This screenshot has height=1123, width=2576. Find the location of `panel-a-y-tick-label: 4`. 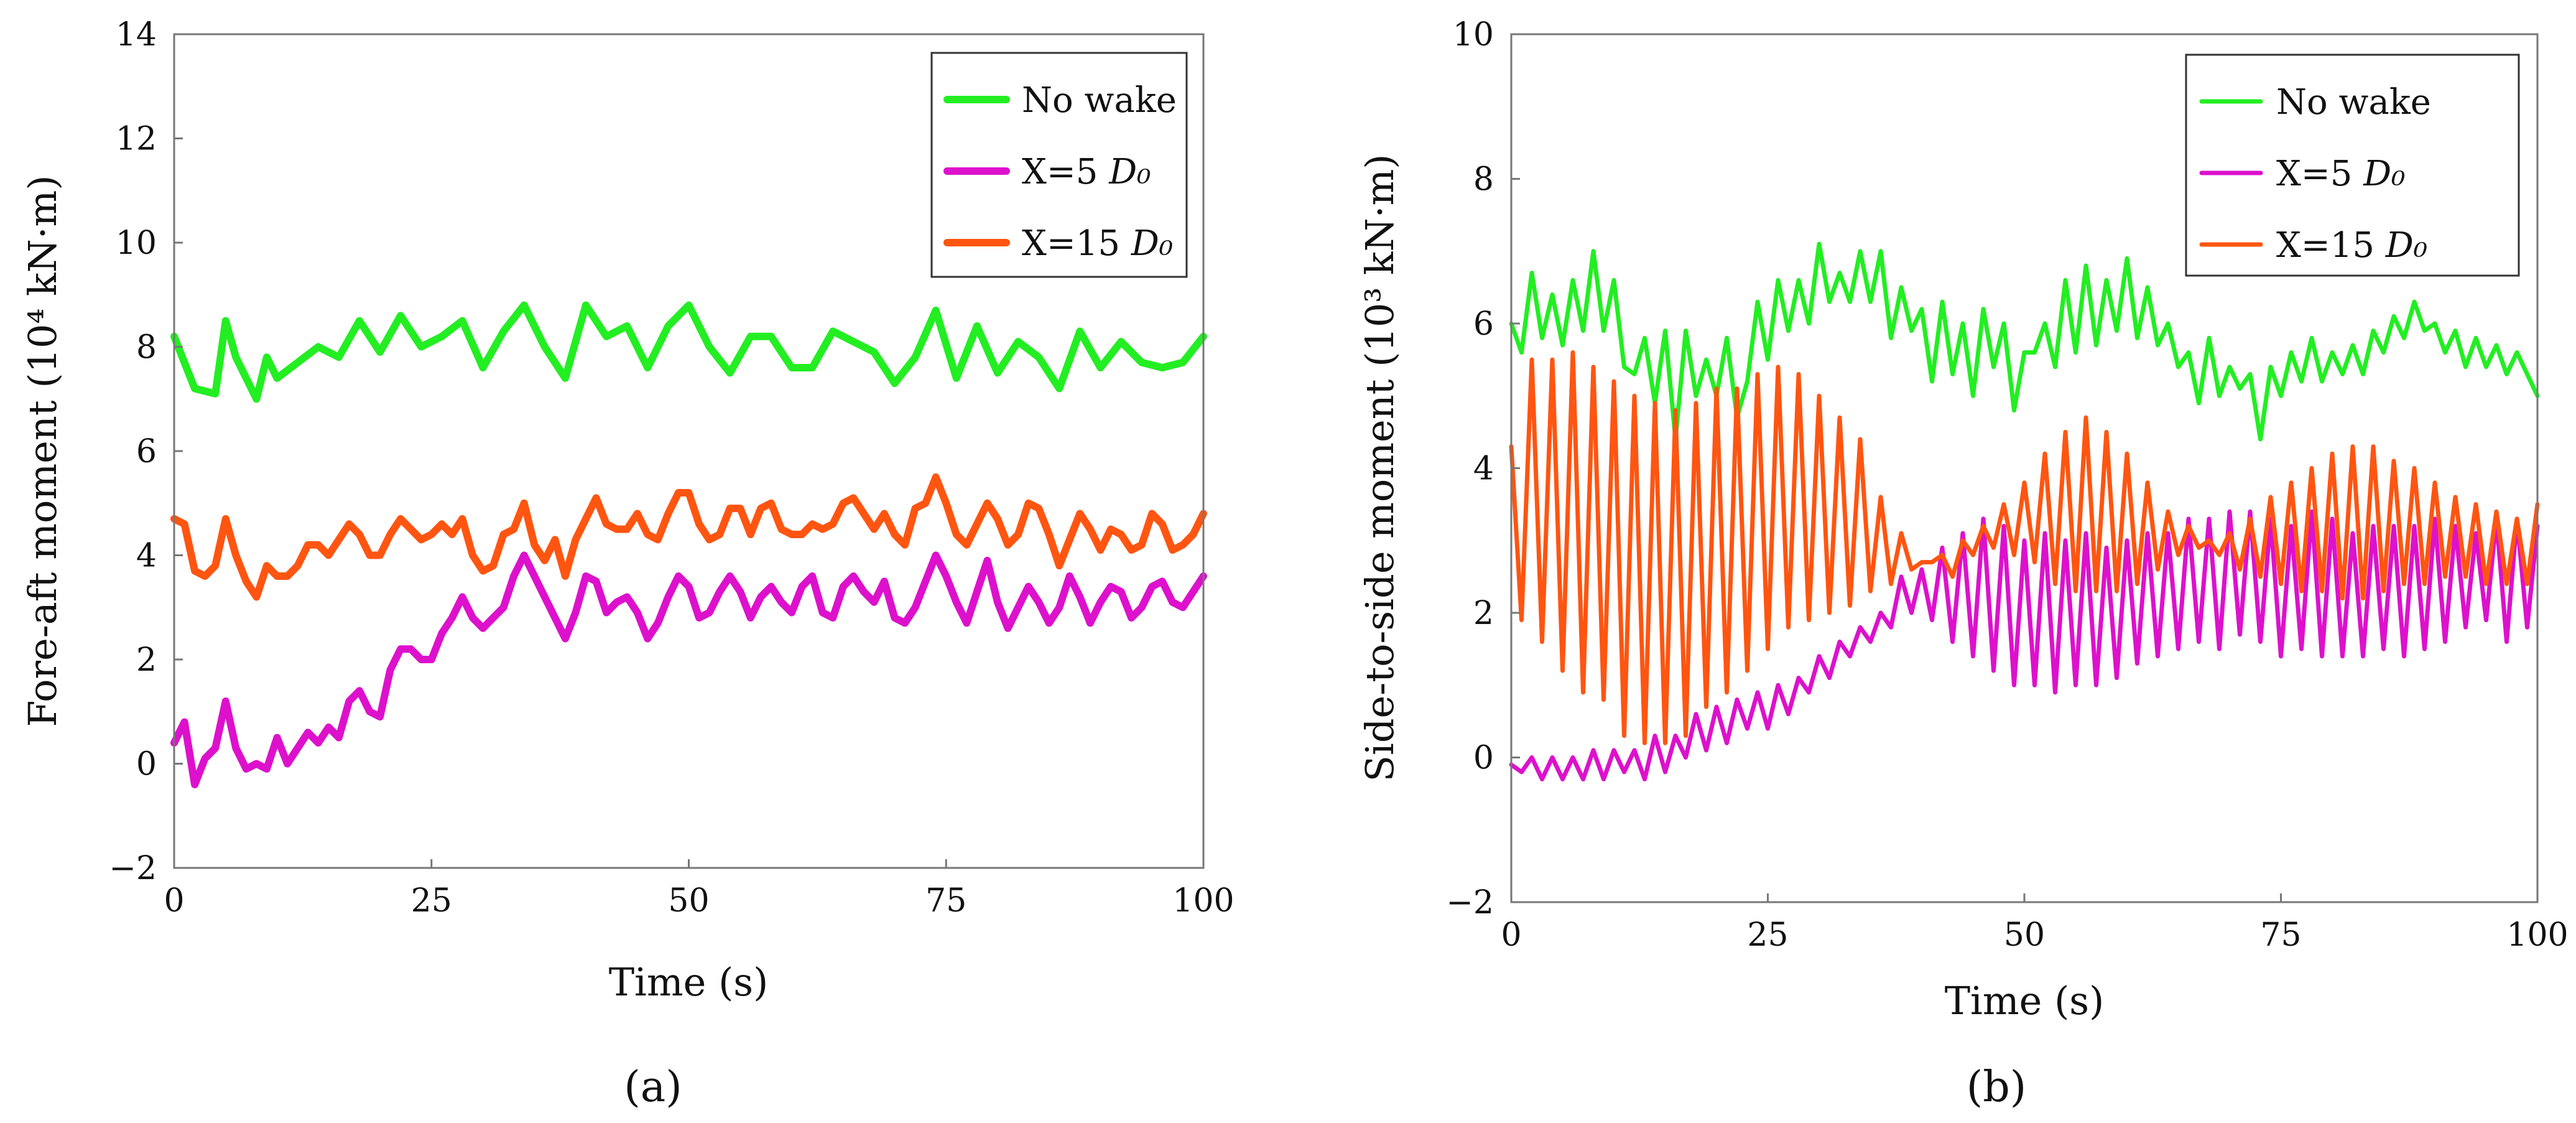

panel-a-y-tick-label: 4 is located at coordinates (147, 556).